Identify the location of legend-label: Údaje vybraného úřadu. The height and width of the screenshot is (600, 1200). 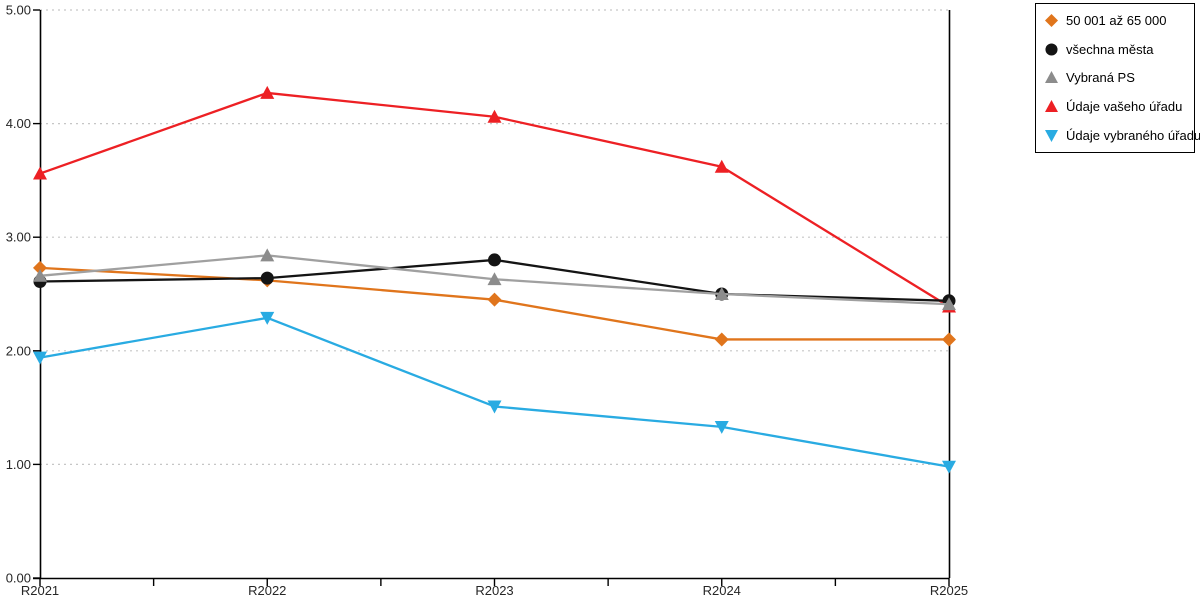
(1133, 136).